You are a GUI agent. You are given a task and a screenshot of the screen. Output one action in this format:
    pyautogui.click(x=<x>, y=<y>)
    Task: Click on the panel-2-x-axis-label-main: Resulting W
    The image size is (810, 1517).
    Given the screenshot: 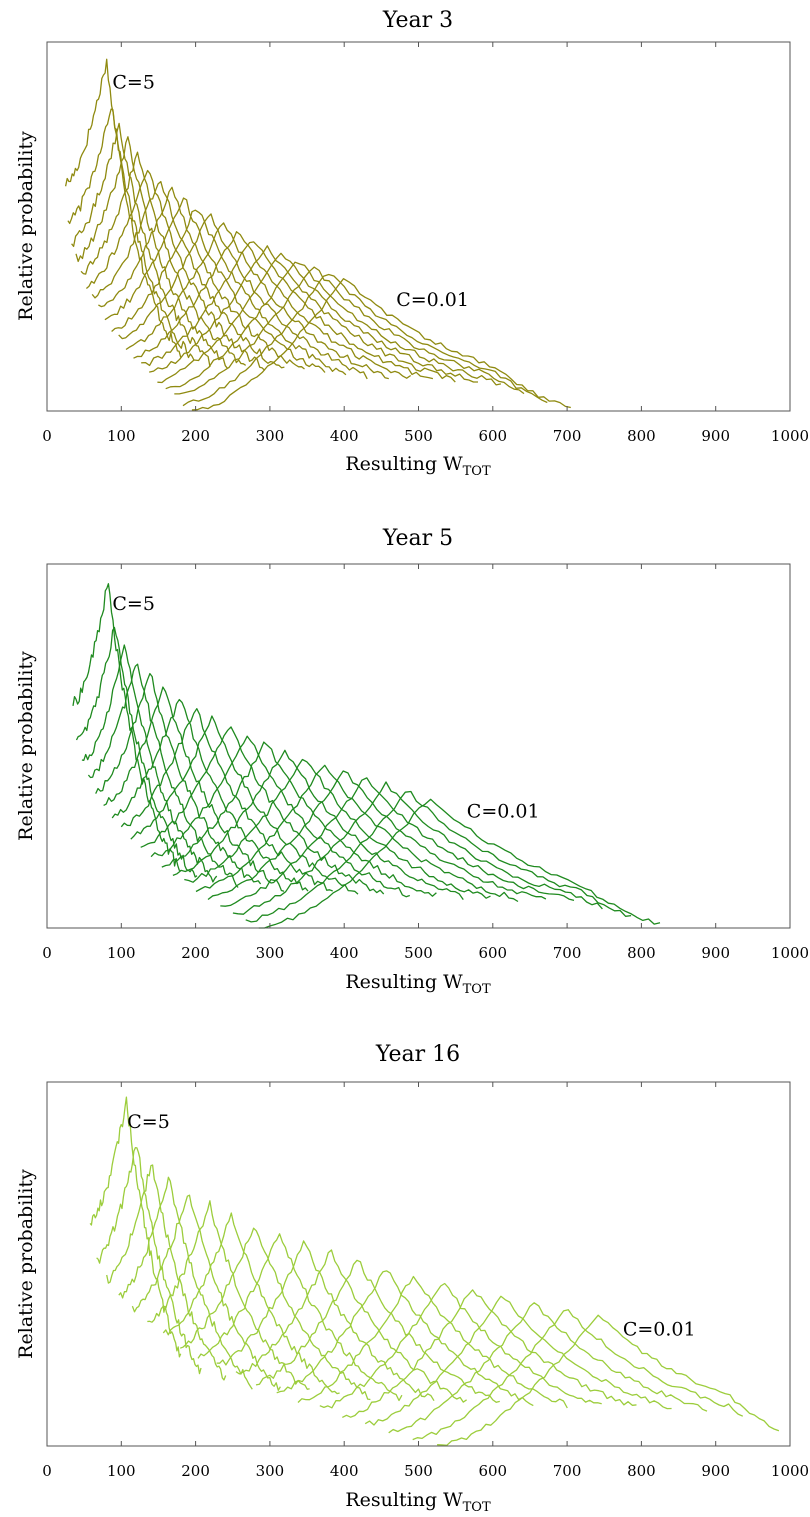 What is the action you would take?
    pyautogui.click(x=404, y=982)
    